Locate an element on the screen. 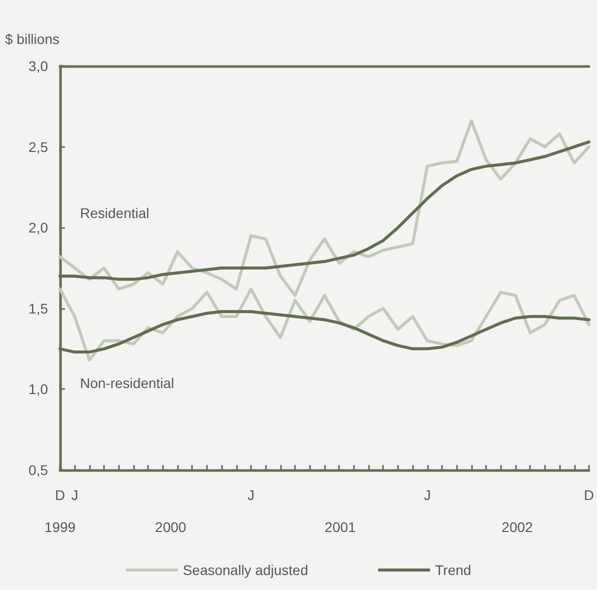 The image size is (597, 590). y-tick-label: 2,5 is located at coordinates (38, 146).